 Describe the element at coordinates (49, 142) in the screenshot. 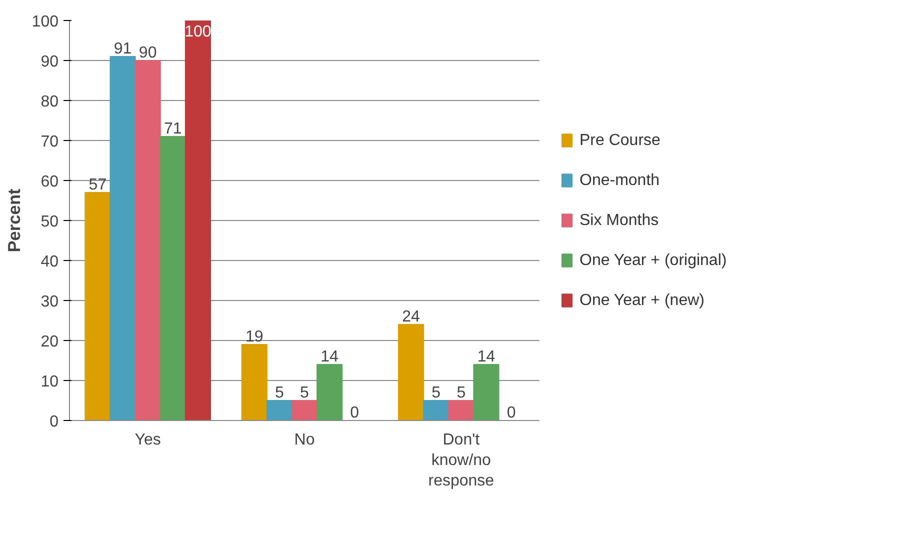

I see `y-tick-label: 70` at that location.